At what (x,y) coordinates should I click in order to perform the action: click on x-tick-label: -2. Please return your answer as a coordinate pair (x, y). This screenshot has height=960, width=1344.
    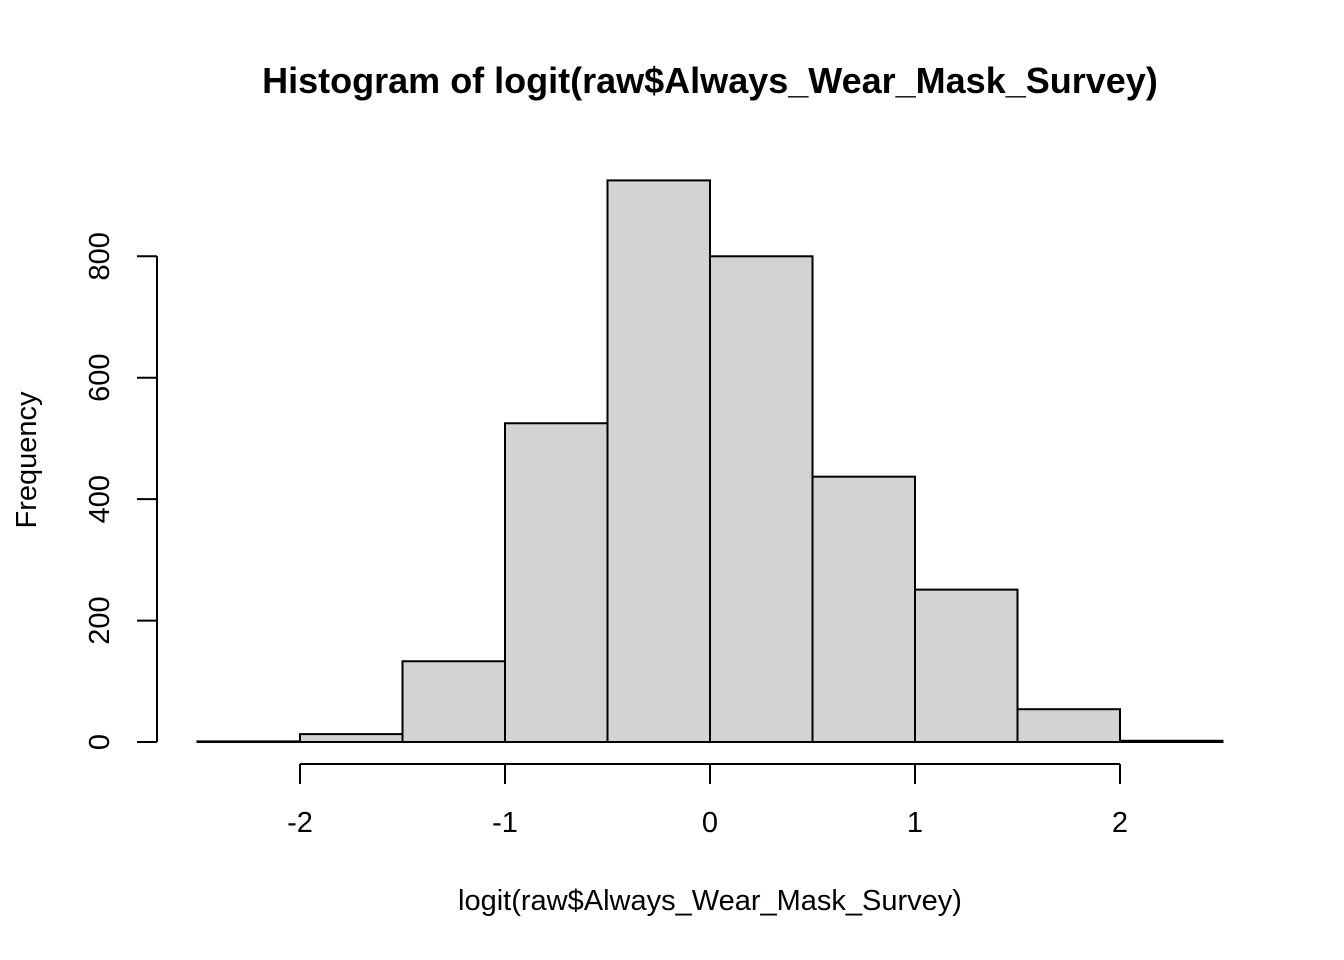
    Looking at the image, I should click on (300, 823).